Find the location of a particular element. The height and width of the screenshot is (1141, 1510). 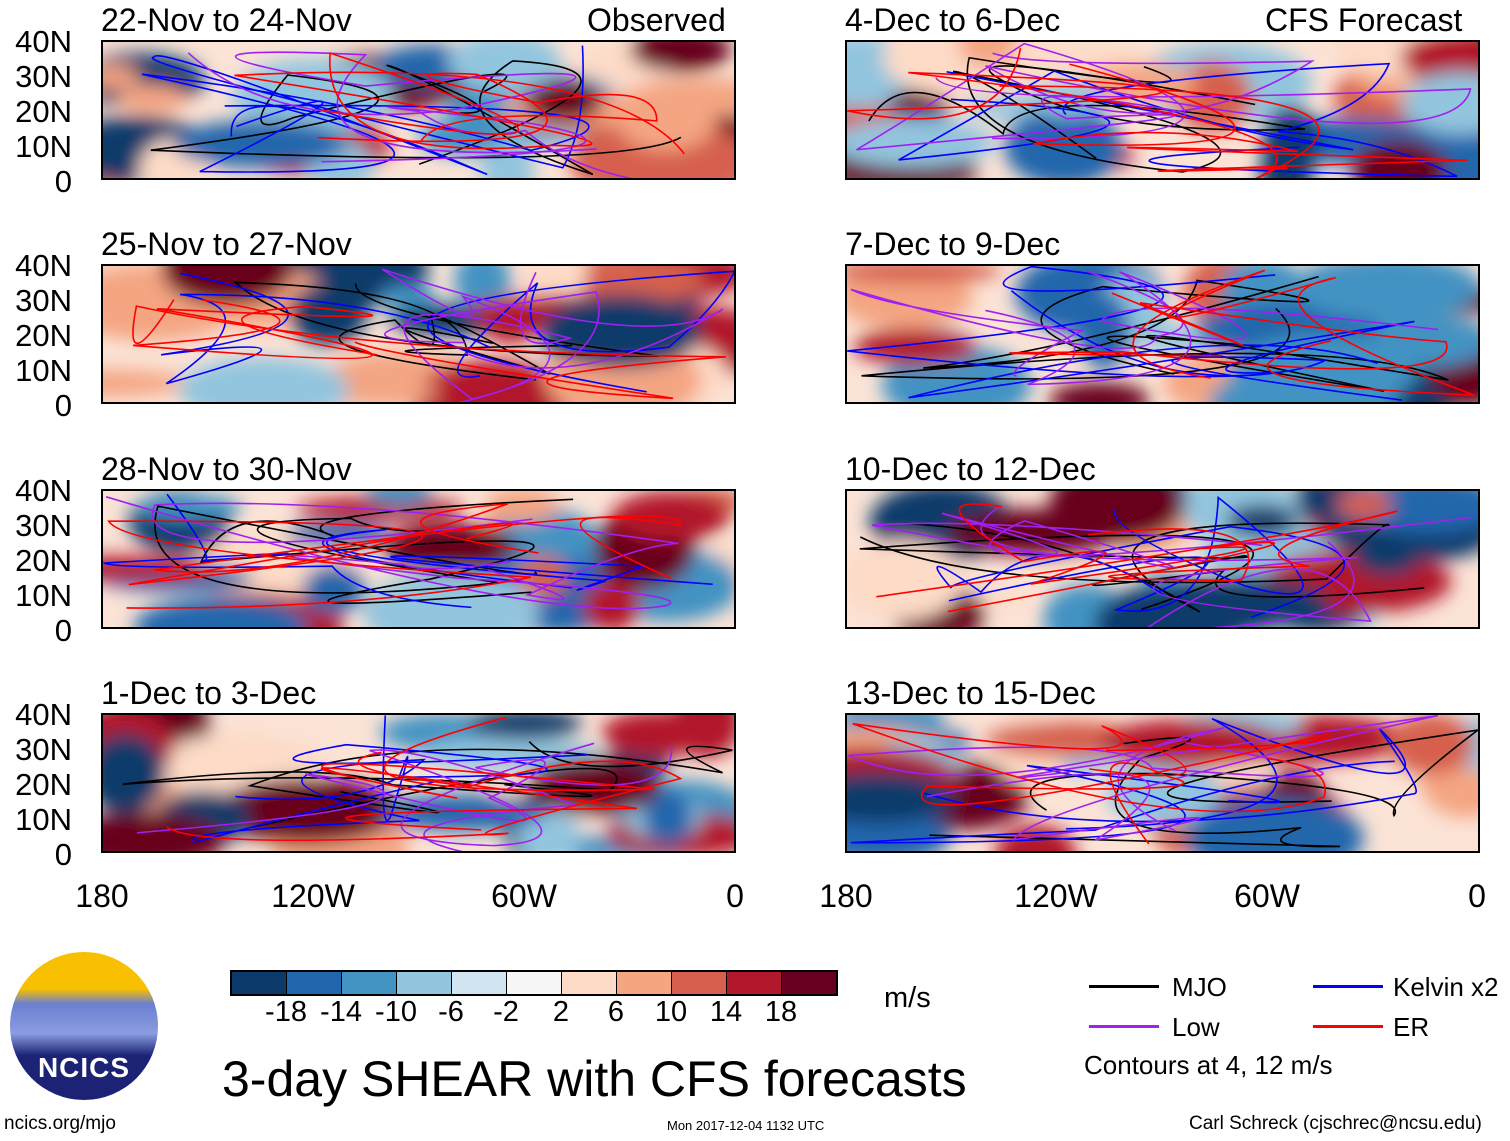

colorbar-label: -14 is located at coordinates (341, 1012).